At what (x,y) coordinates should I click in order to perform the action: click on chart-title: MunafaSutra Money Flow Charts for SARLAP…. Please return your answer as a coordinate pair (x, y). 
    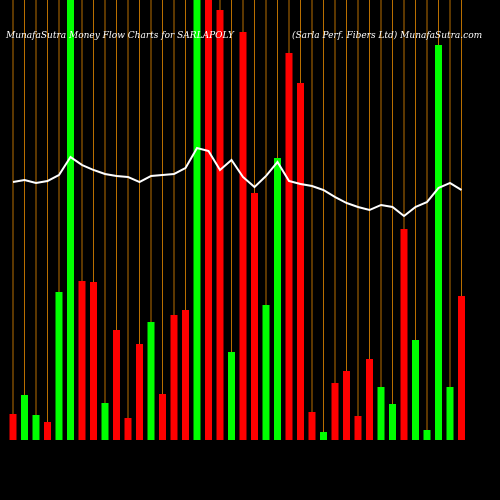
    Looking at the image, I should click on (120, 36).